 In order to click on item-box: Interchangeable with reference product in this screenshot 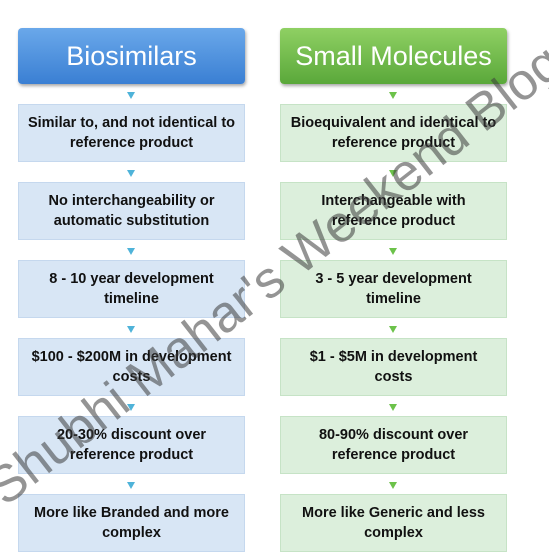, I will do `click(393, 211)`.